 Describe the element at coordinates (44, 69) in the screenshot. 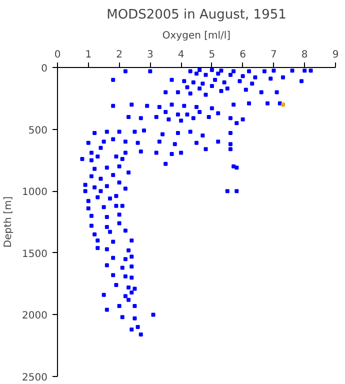

I see `y-tick-label: 0` at that location.